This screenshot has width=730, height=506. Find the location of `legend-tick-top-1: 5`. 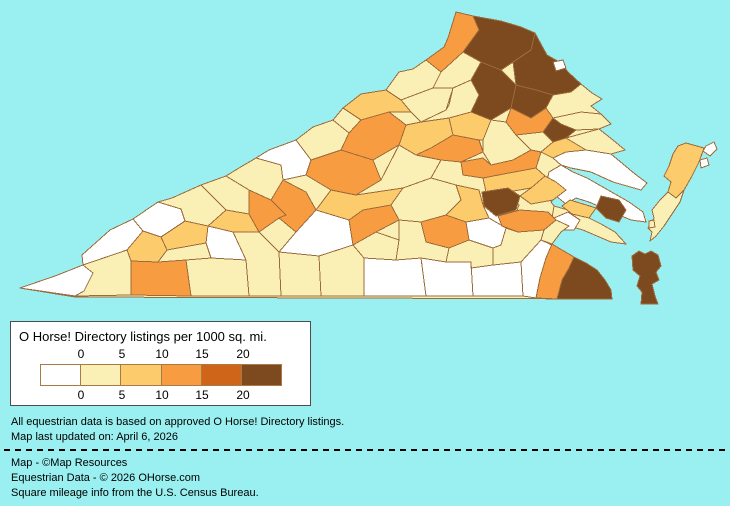

legend-tick-top-1: 5 is located at coordinates (122, 354).